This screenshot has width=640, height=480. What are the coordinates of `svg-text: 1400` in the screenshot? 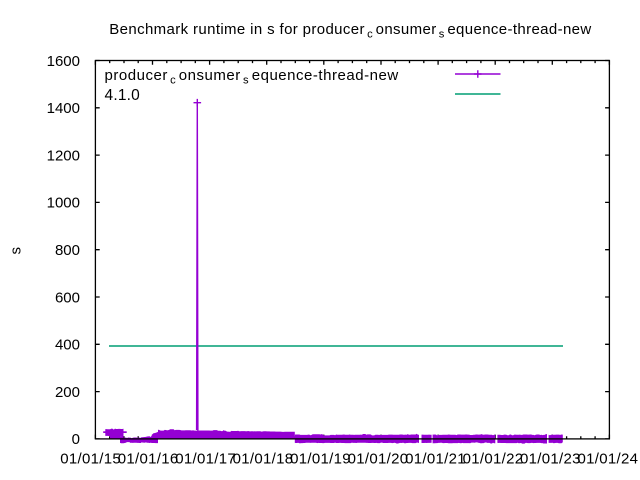 It's located at (63, 108).